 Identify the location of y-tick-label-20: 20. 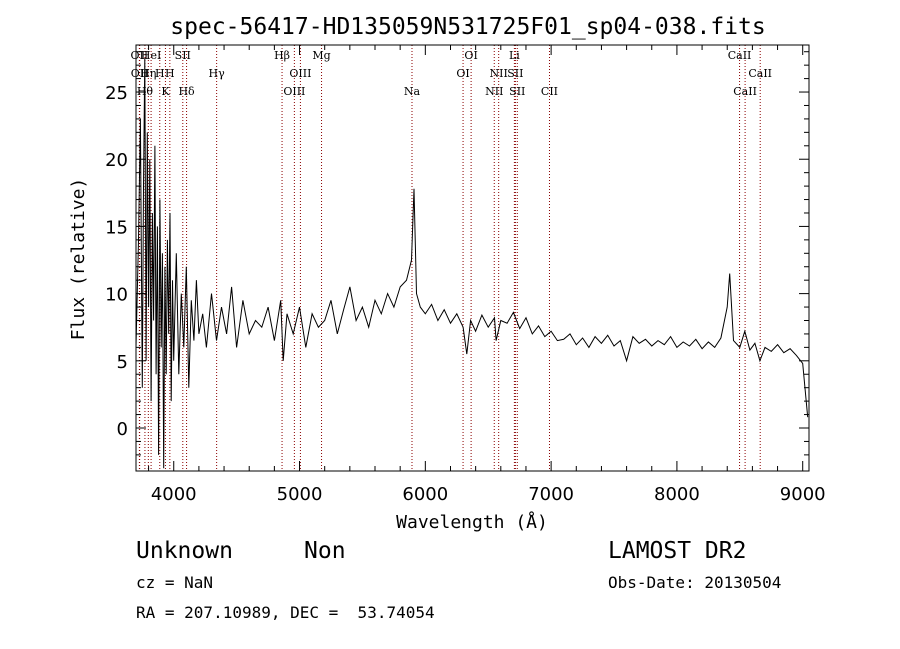
(116, 160).